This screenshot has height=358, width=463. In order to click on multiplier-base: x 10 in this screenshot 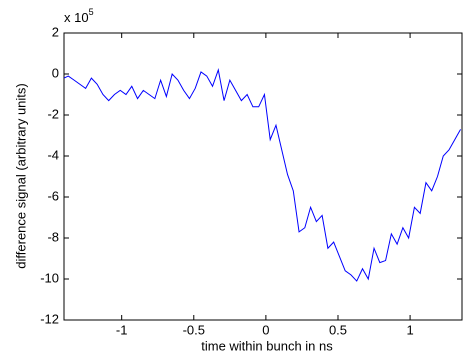, I will do `click(76, 17)`.